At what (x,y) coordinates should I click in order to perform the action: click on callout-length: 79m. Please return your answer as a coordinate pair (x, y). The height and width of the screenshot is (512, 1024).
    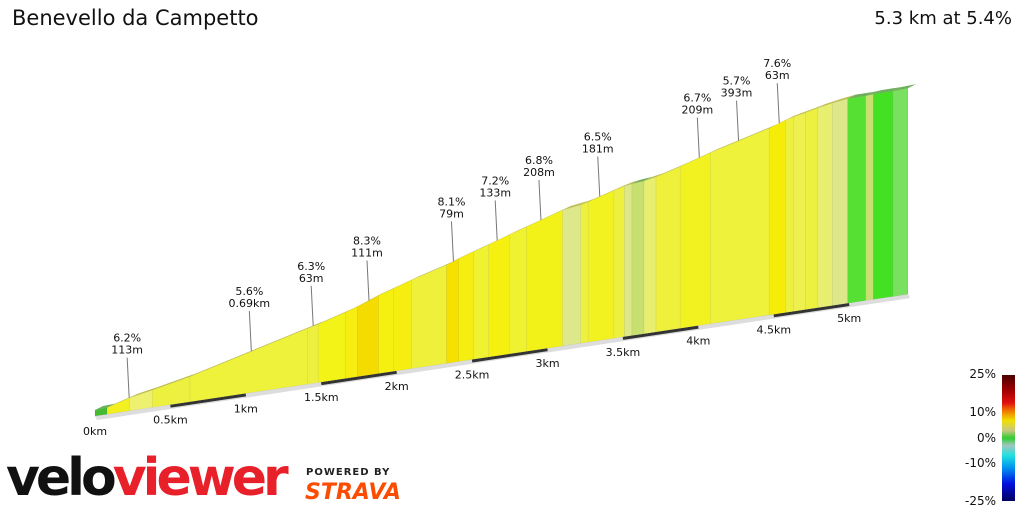
    Looking at the image, I should click on (451, 213).